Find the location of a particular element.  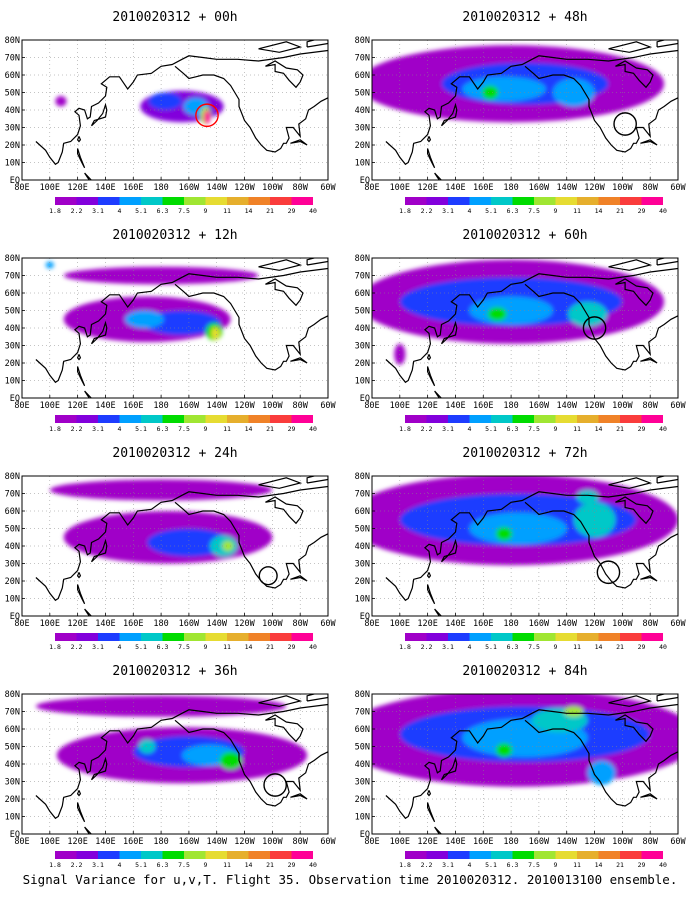

colorbar-label: 5.1 is located at coordinates (491, 647).